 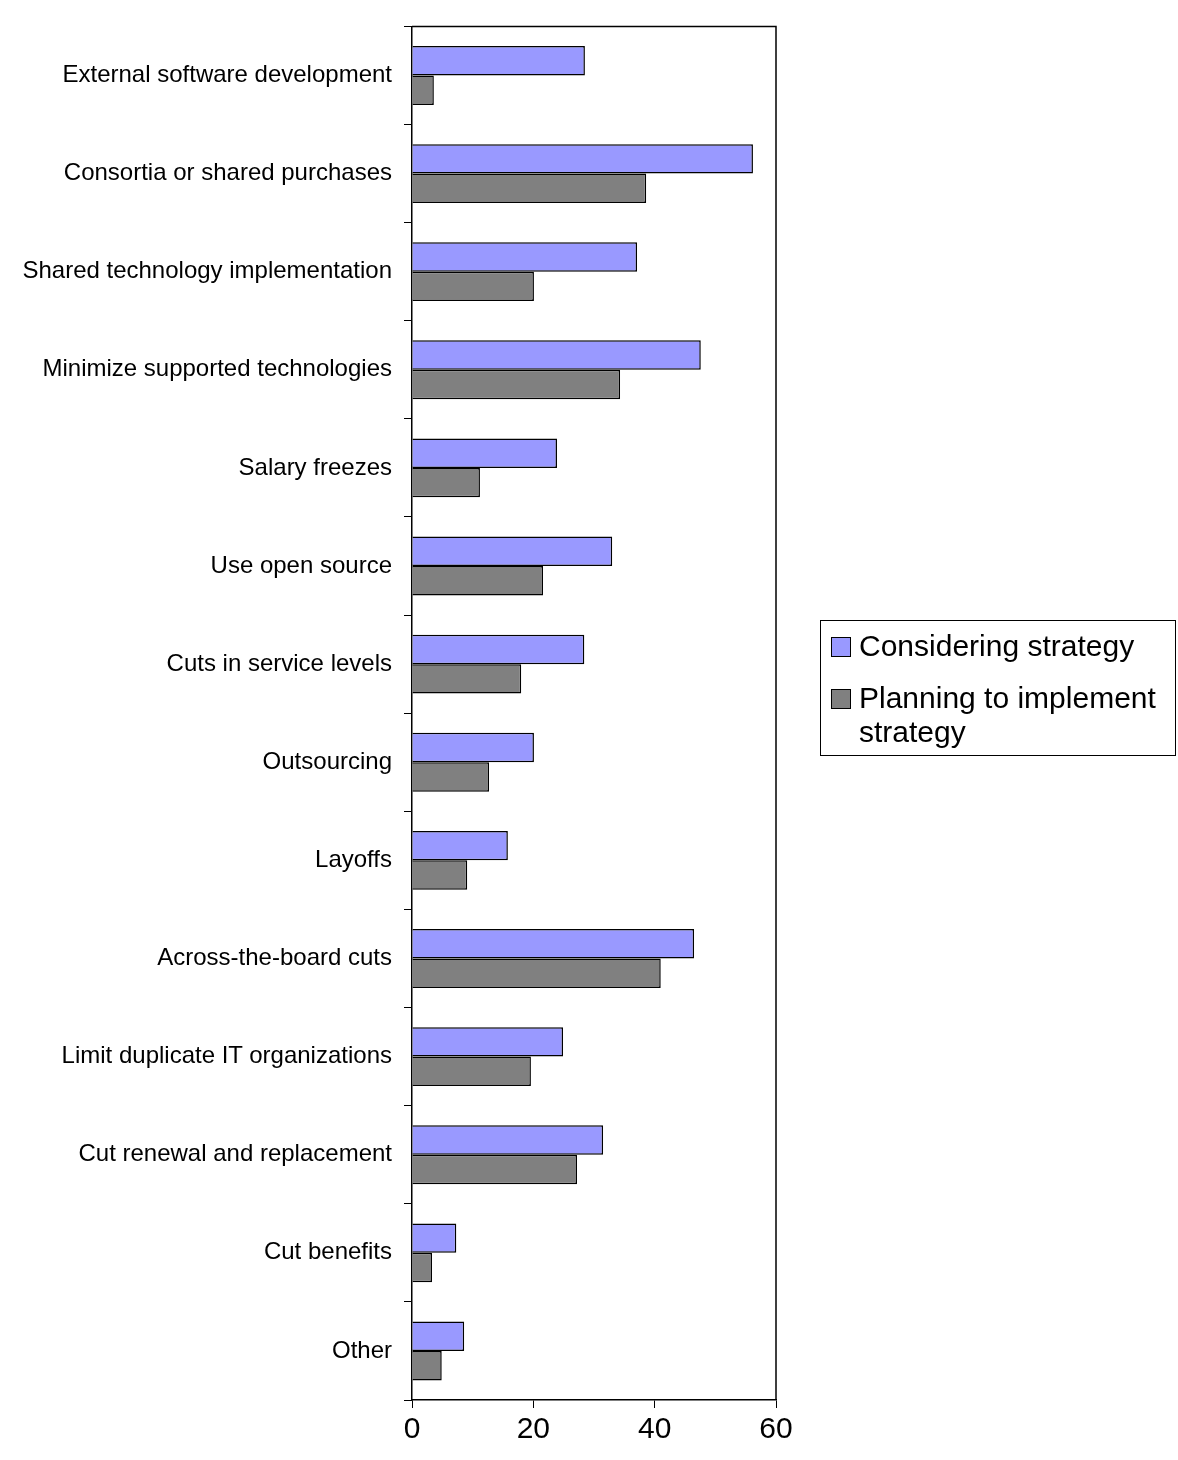 I want to click on y-tick-label: External software development, so click(x=227, y=74).